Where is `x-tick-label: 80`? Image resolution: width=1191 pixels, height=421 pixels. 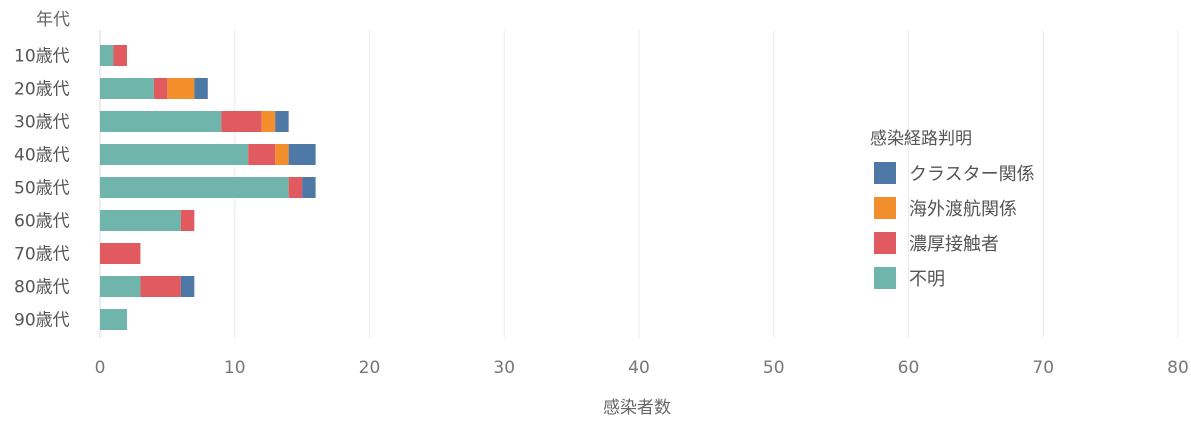
x-tick-label: 80 is located at coordinates (1178, 368).